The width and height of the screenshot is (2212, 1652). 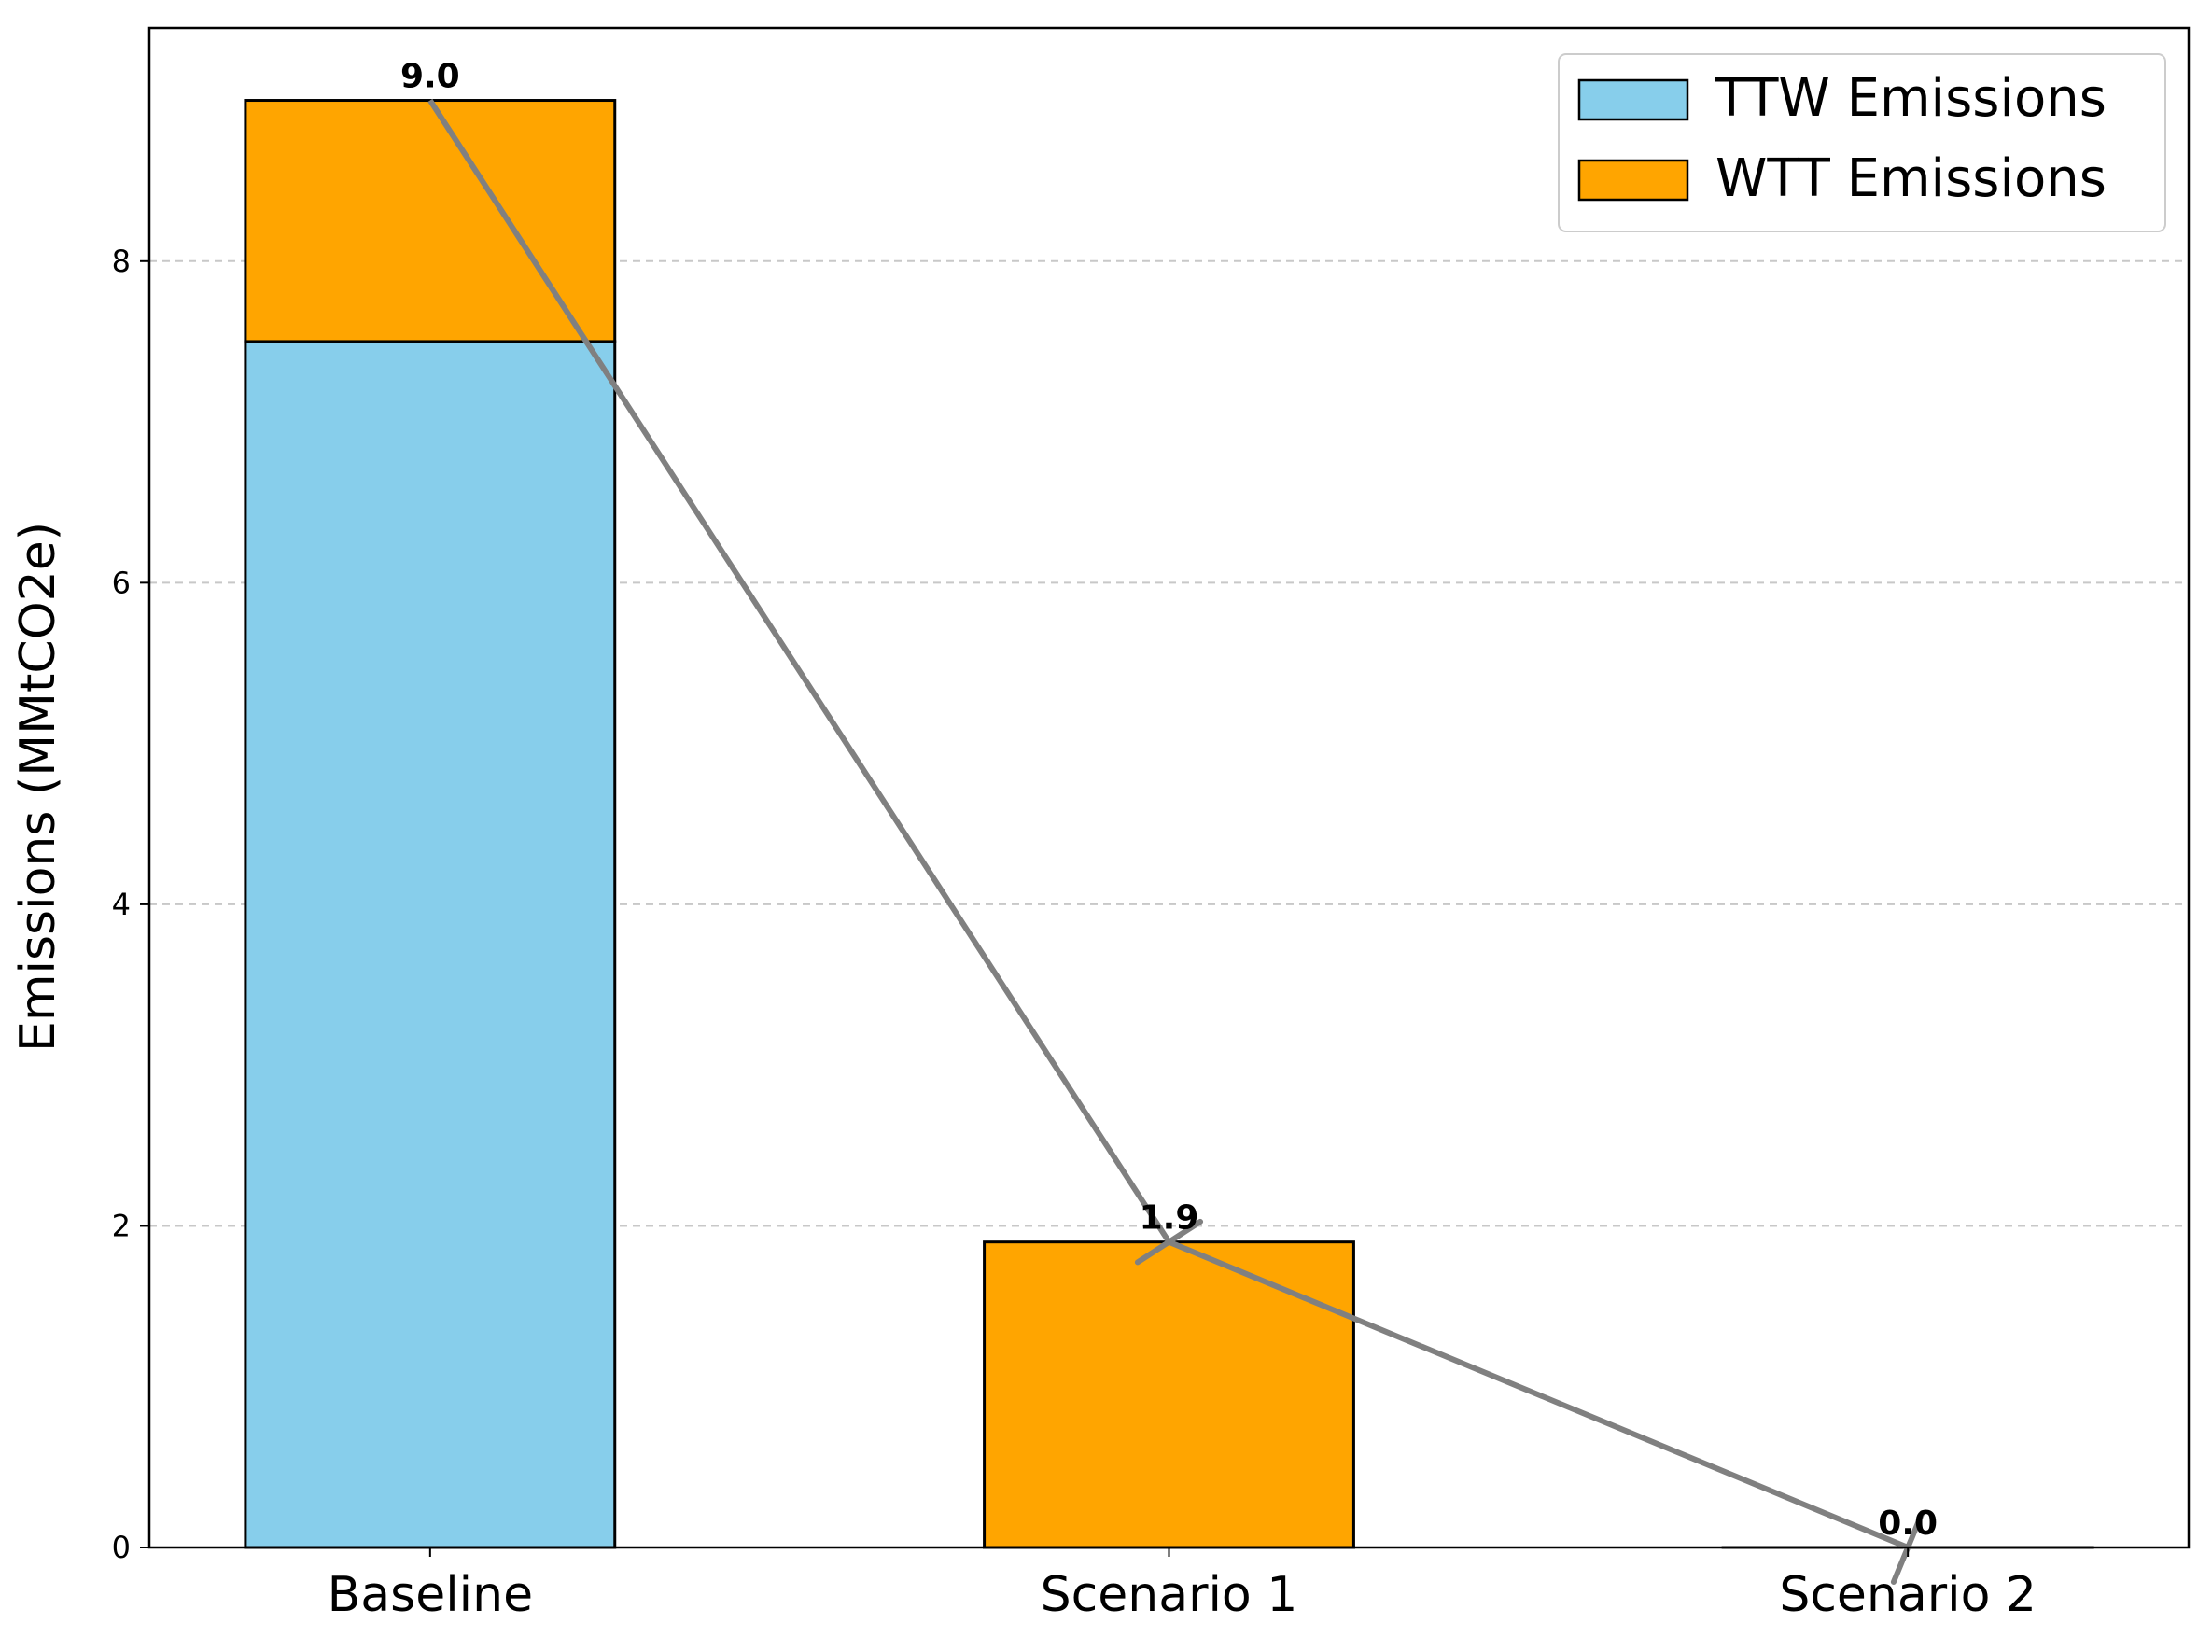 I want to click on legend: TTW Emissions WTT Emissions, so click(x=1862, y=142).